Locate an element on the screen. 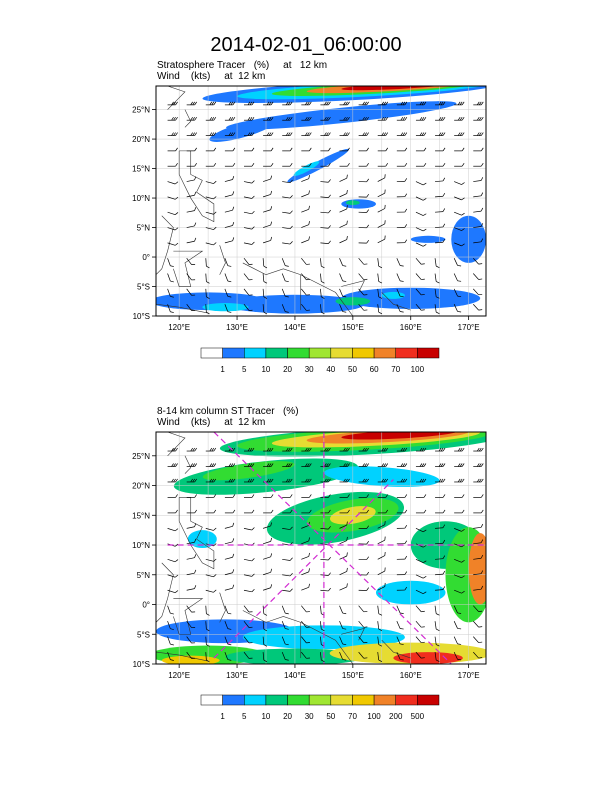 The image size is (612, 792). colorbar-label: 100 is located at coordinates (418, 369).